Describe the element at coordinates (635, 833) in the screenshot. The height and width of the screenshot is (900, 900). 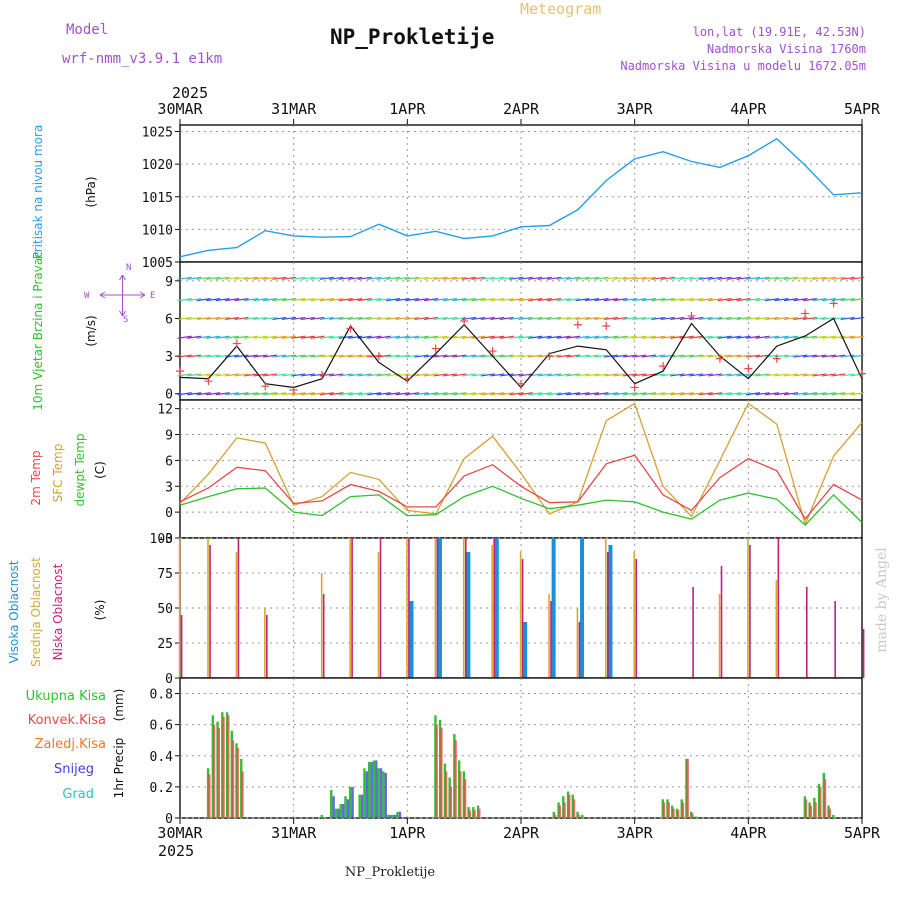
I see `bottom-date-label: 3APR` at that location.